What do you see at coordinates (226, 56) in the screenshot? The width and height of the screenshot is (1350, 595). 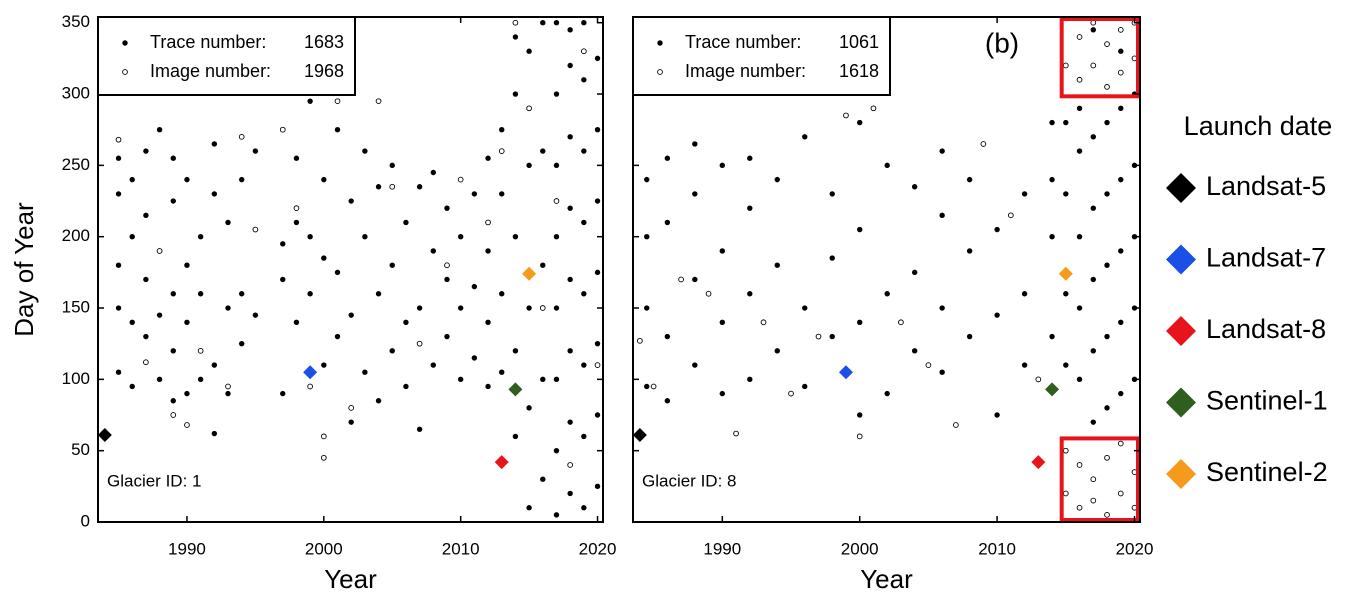 I see `legend-box` at bounding box center [226, 56].